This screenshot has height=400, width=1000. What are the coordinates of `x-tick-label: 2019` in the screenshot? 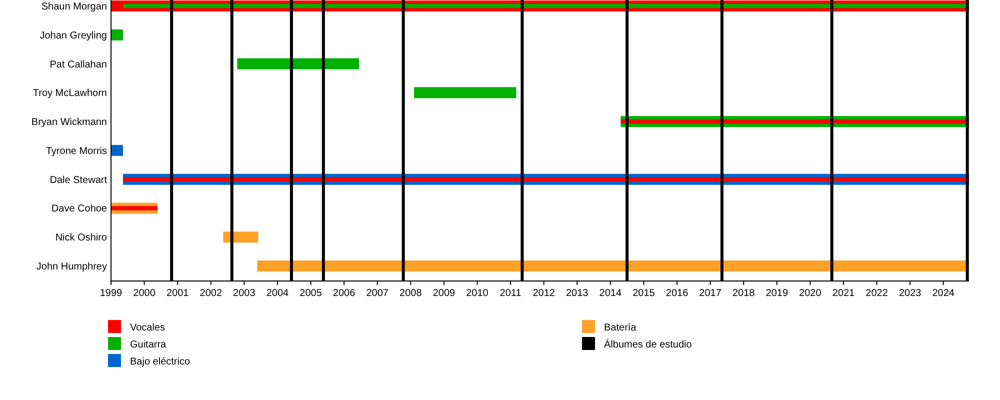 It's located at (777, 293).